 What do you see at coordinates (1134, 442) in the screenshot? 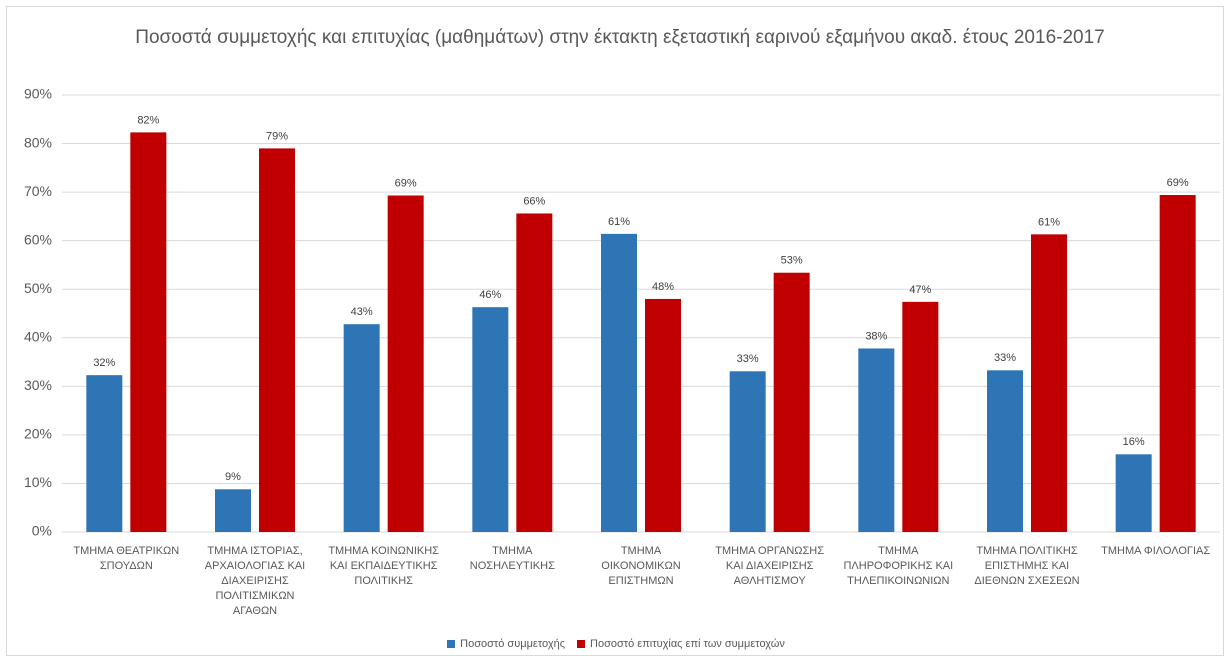
I see `value-label: 16%` at bounding box center [1134, 442].